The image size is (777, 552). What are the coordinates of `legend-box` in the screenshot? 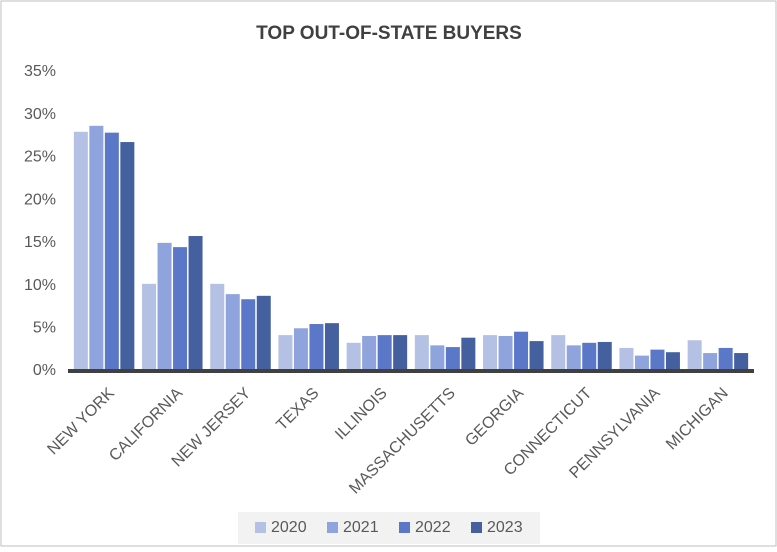 It's located at (389, 528).